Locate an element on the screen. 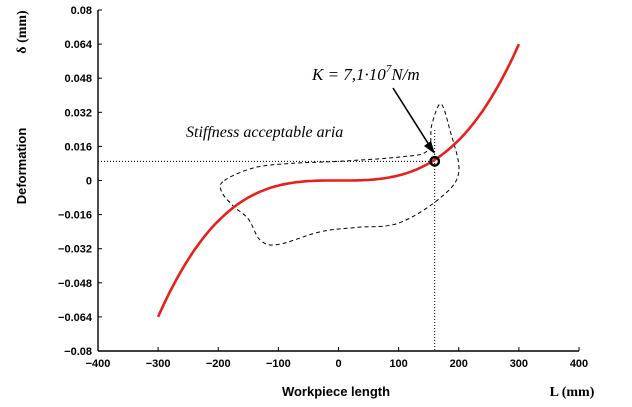 This screenshot has height=407, width=632. y-tick-label: 0.064 is located at coordinates (78, 45).